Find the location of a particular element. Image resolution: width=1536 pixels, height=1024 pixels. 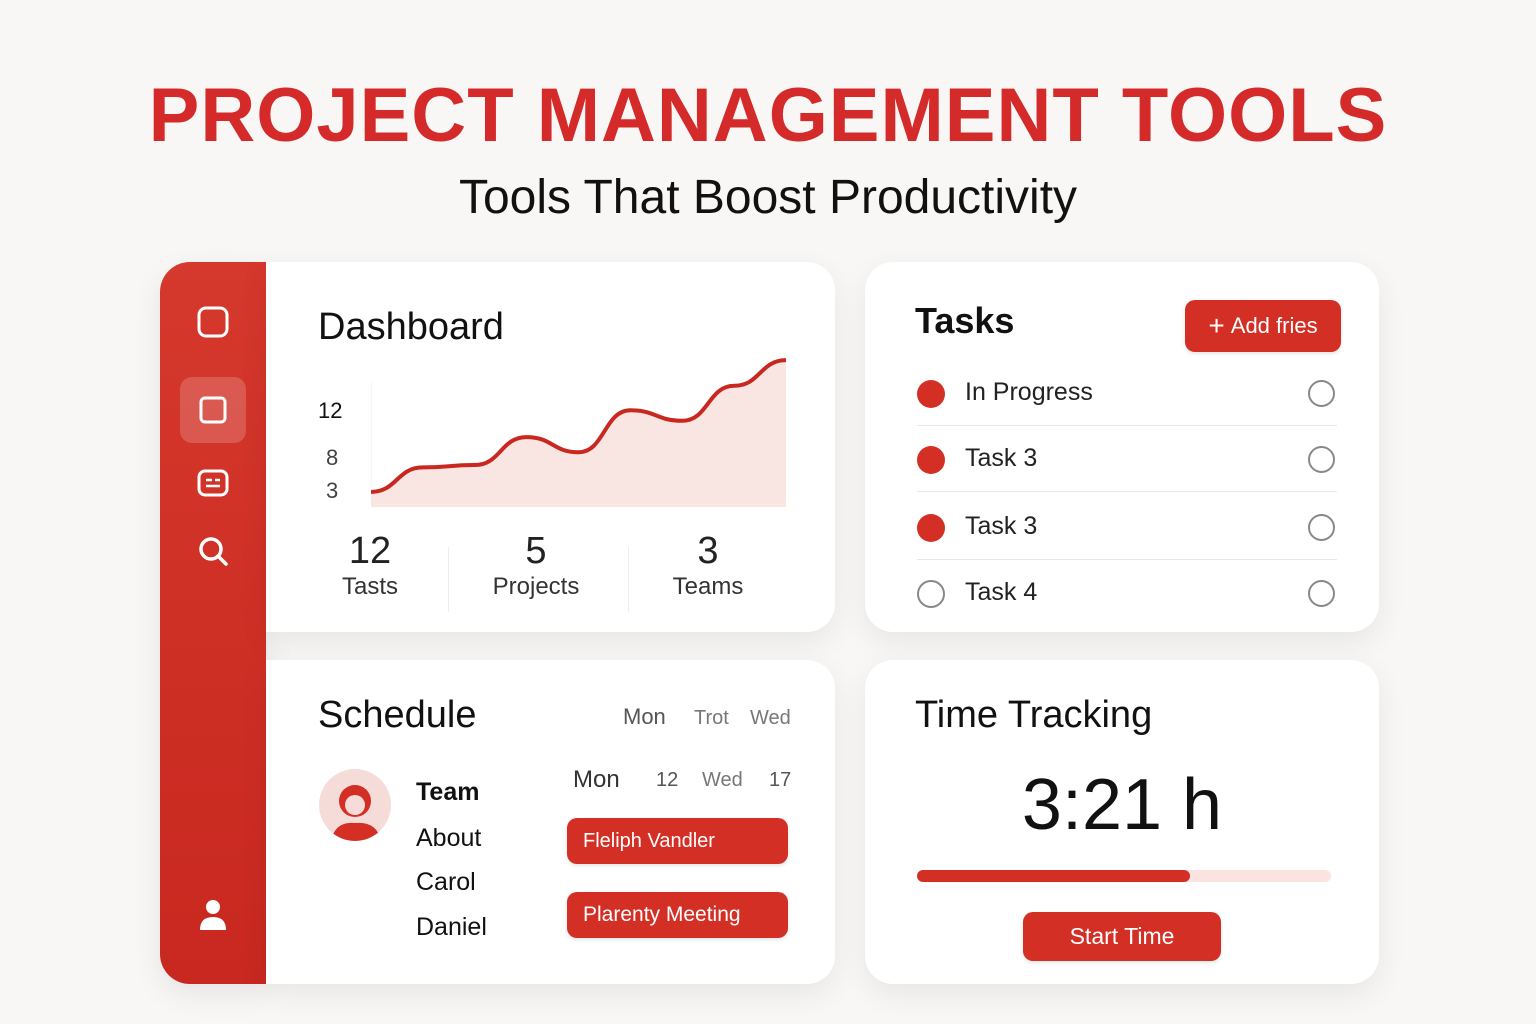

time-tracking-card: Time Tracking 3:21 h Start Time is located at coordinates (1122, 822).